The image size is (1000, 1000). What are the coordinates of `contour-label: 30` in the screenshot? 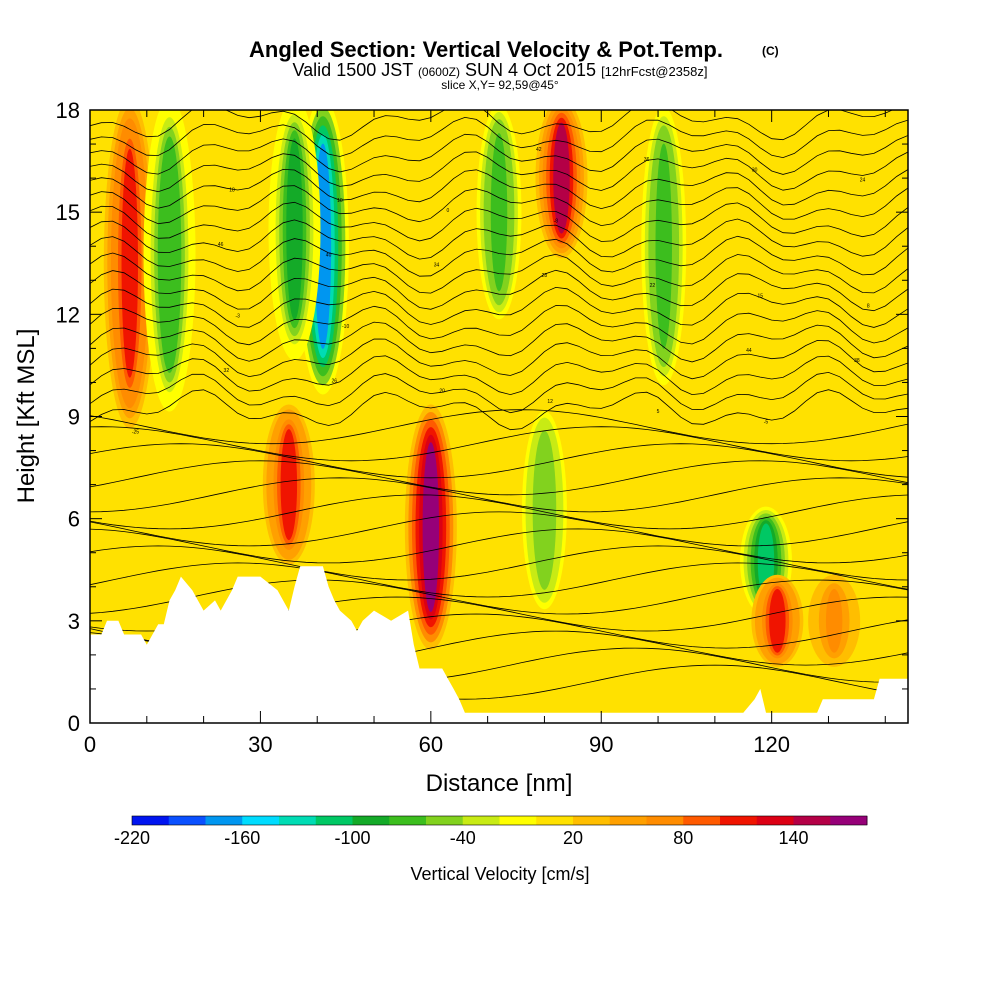 It's located at (755, 170).